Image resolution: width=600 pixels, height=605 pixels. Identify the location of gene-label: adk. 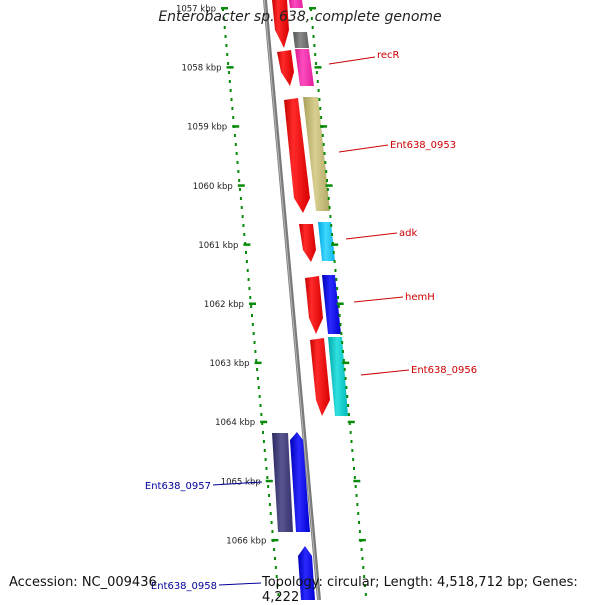
(408, 233).